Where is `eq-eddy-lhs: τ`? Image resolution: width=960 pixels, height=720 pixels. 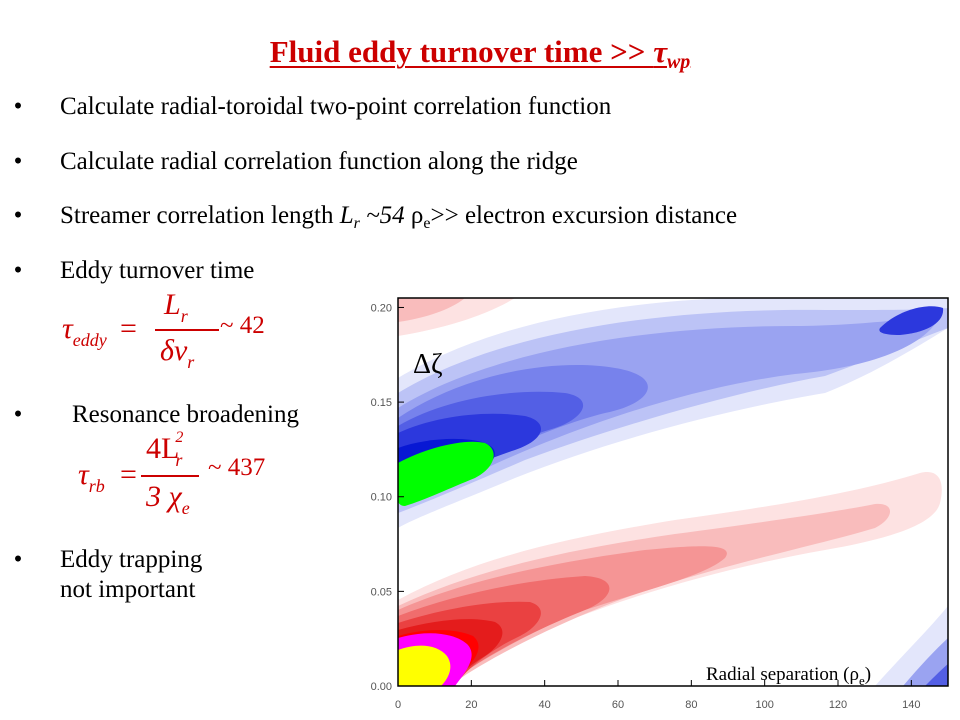 eq-eddy-lhs: τ is located at coordinates (67, 328).